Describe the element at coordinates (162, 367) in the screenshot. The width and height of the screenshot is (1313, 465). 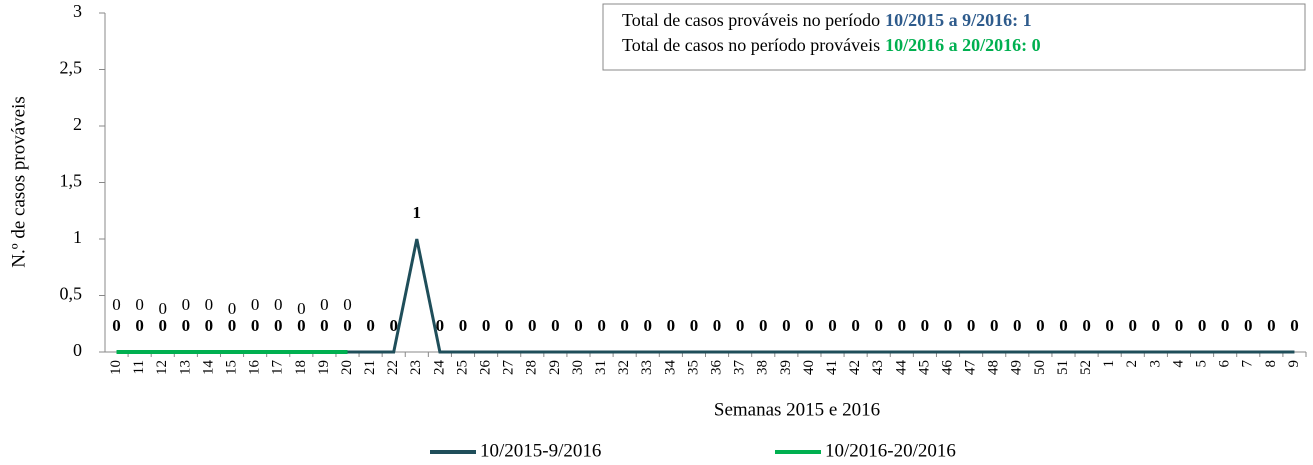
I see `x-tick-label: 12` at that location.